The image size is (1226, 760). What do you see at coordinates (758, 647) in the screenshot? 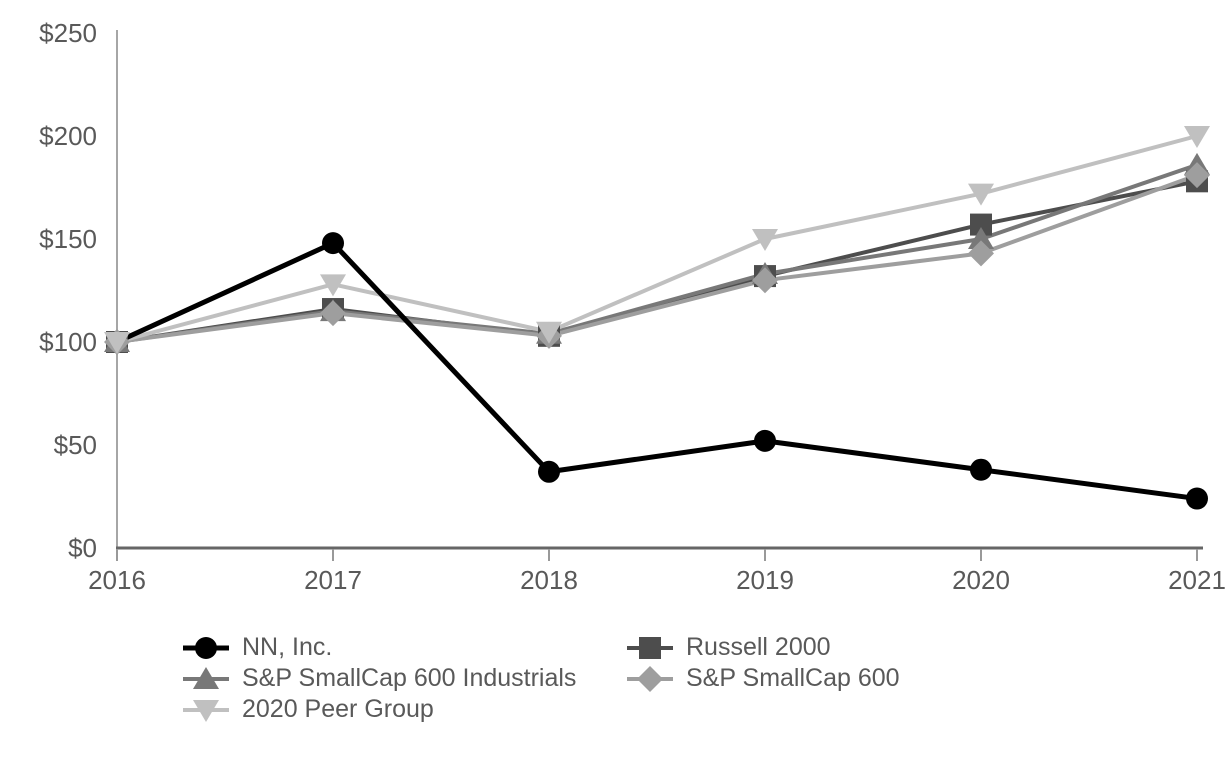
I see `legend-label: Russell 2000` at bounding box center [758, 647].